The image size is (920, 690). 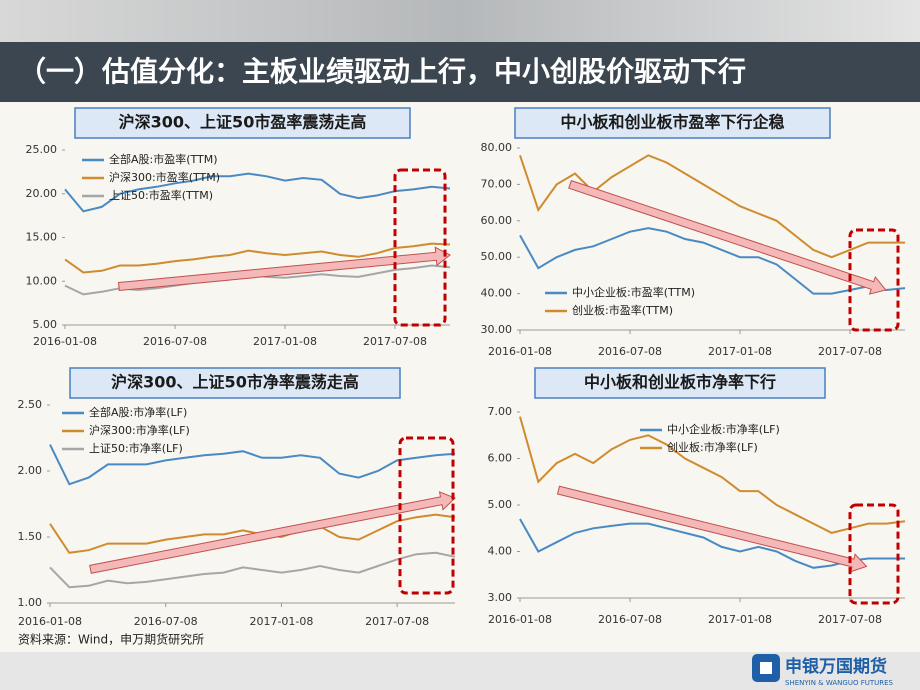 I want to click on y-tick-label: 6.00, so click(x=500, y=458).